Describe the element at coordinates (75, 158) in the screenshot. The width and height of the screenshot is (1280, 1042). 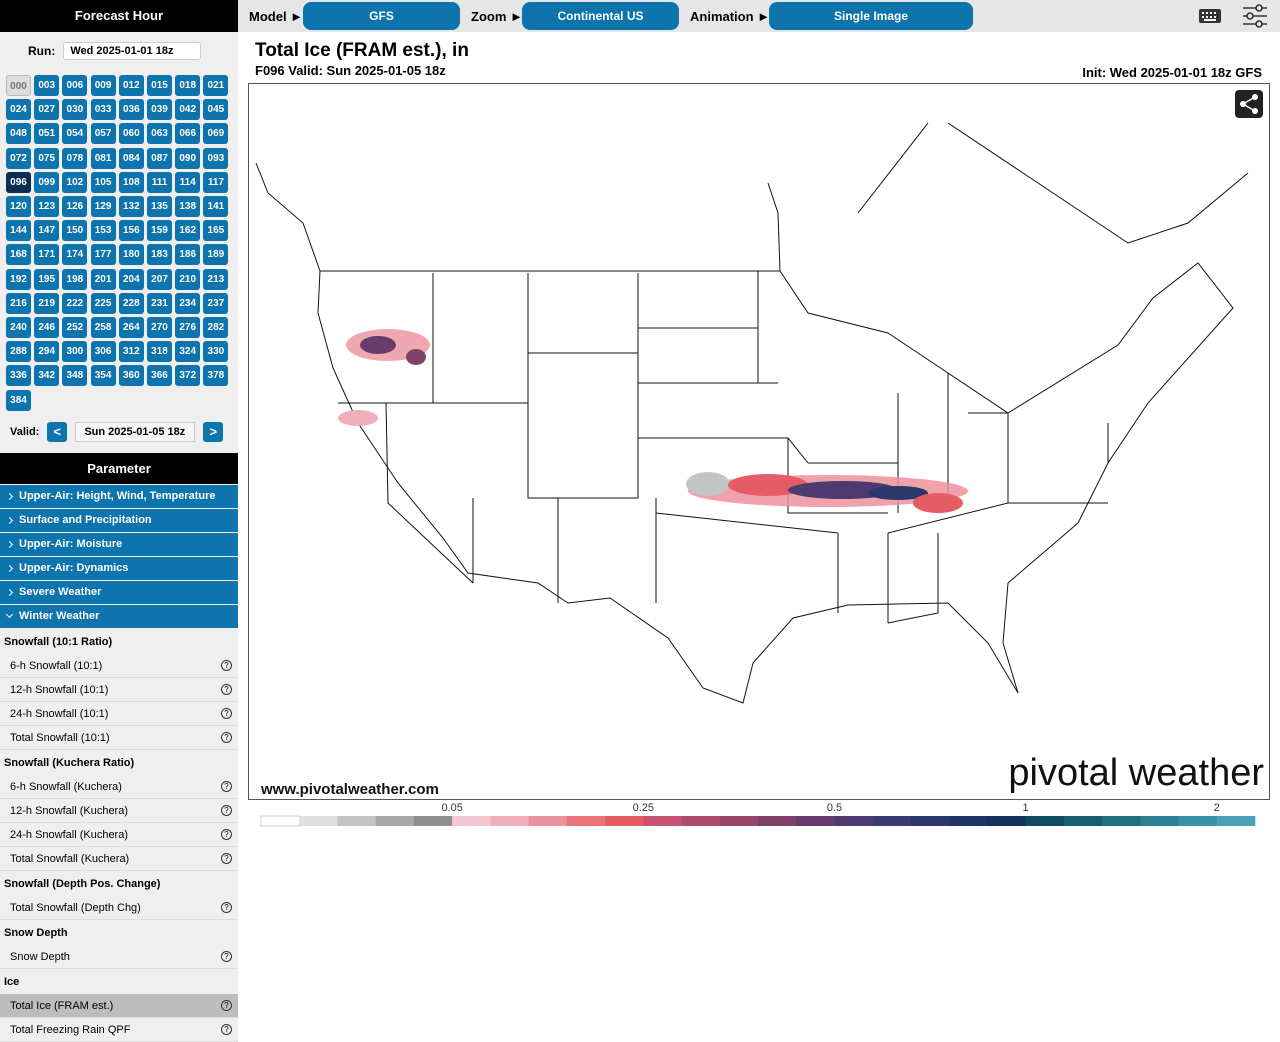
I see `hour-button: 078` at that location.